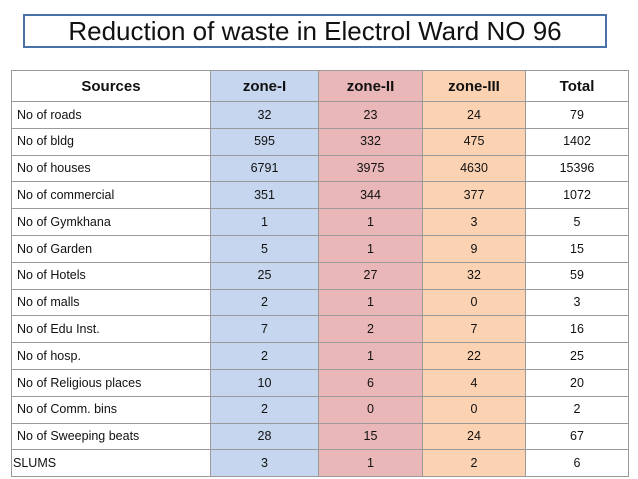 This screenshot has width=638, height=479. I want to click on table-row: No of Garden 5 1 9 15, so click(320, 248).